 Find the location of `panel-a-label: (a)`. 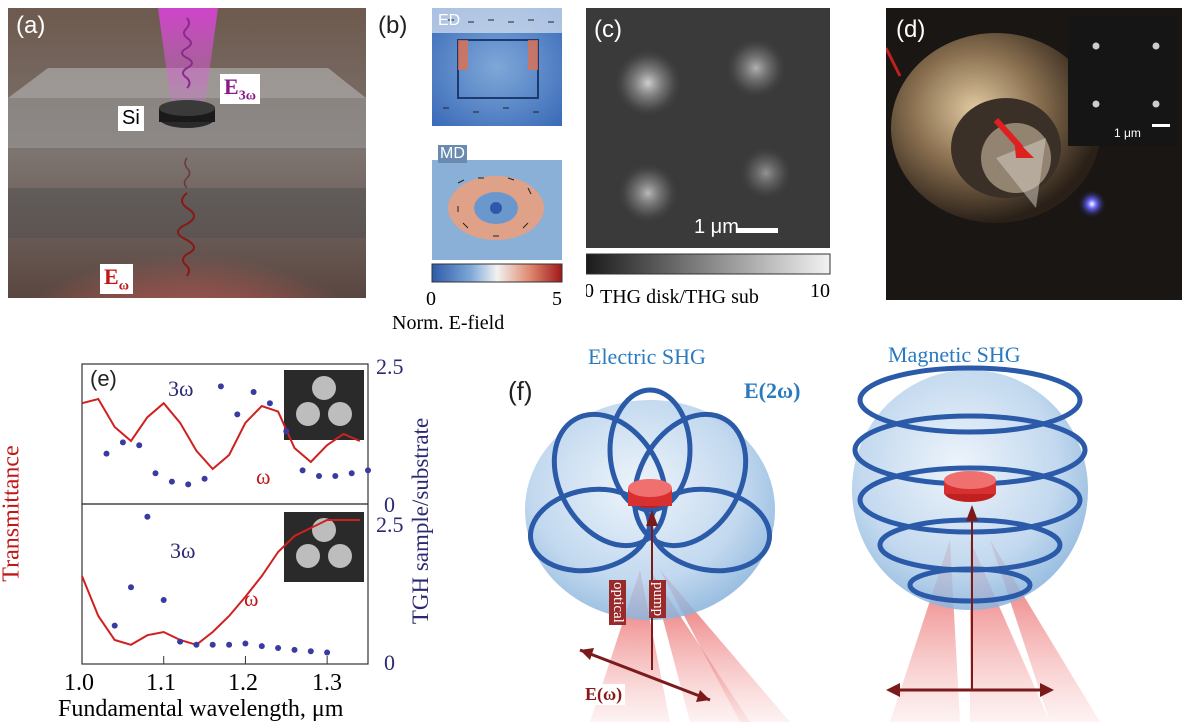

panel-a-label: (a) is located at coordinates (31, 25).